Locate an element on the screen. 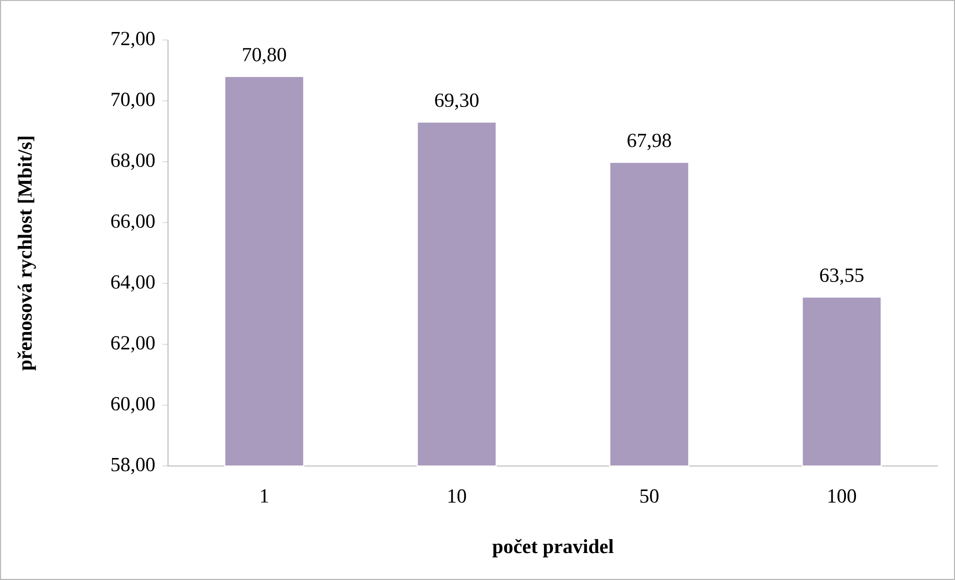 This screenshot has width=955, height=580. x-tick-label: 100 is located at coordinates (842, 496).